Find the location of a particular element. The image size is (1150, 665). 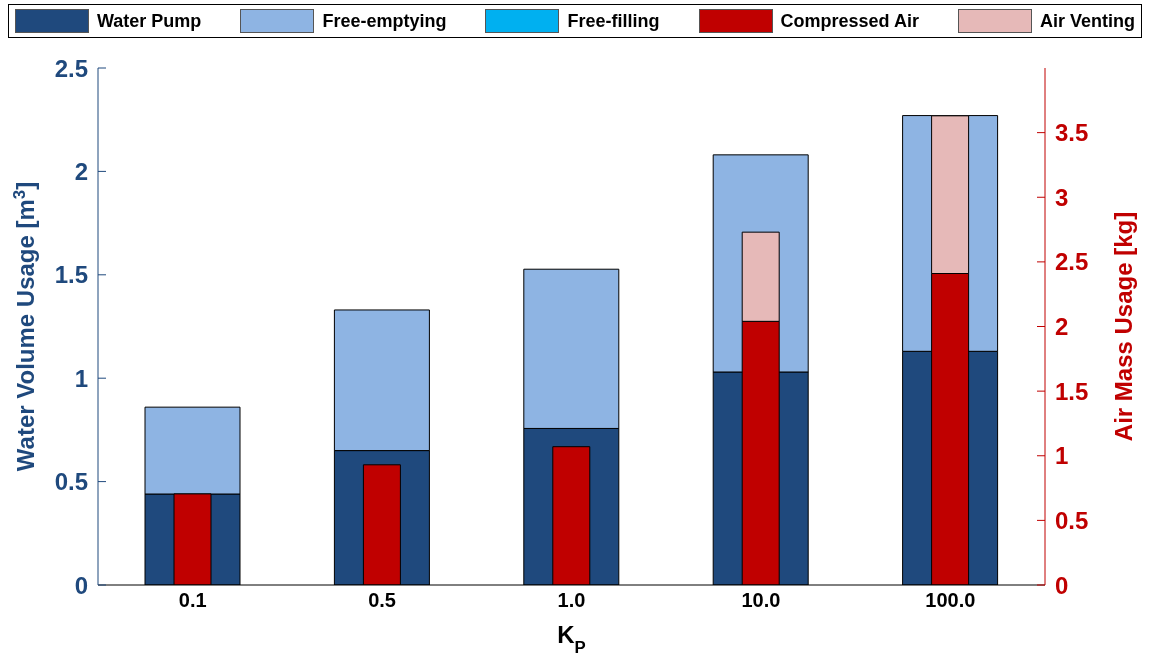

x-tick-label: 1.0 is located at coordinates (571, 600).